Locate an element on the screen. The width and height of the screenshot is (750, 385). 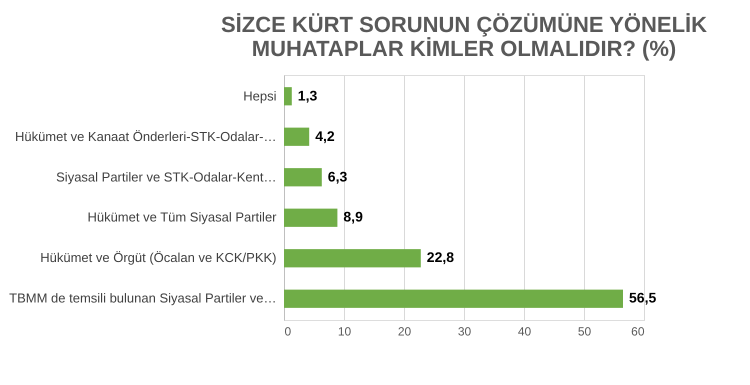
x-tick-label: 20 is located at coordinates (405, 331).